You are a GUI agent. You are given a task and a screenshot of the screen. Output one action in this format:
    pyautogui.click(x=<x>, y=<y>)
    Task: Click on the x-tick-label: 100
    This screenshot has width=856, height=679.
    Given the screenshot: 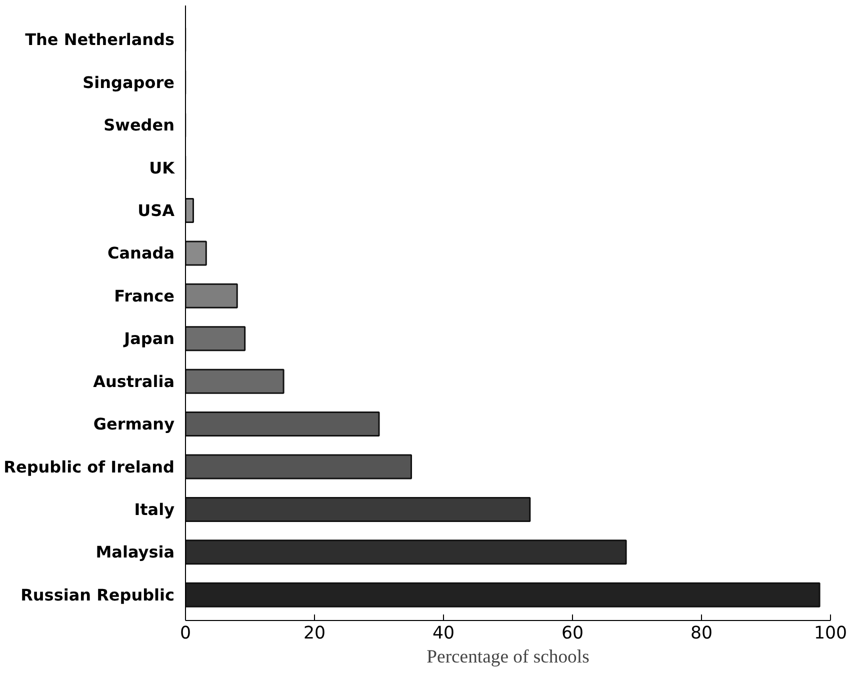 What is the action you would take?
    pyautogui.click(x=831, y=634)
    